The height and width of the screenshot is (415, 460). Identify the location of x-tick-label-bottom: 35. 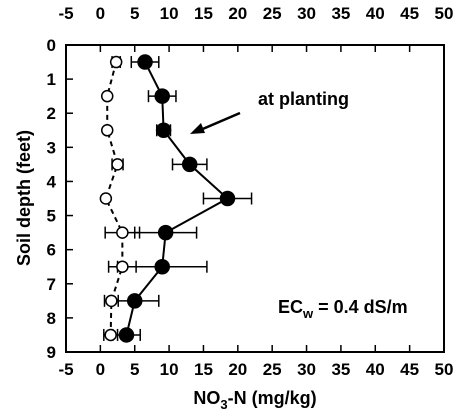
(340, 369).